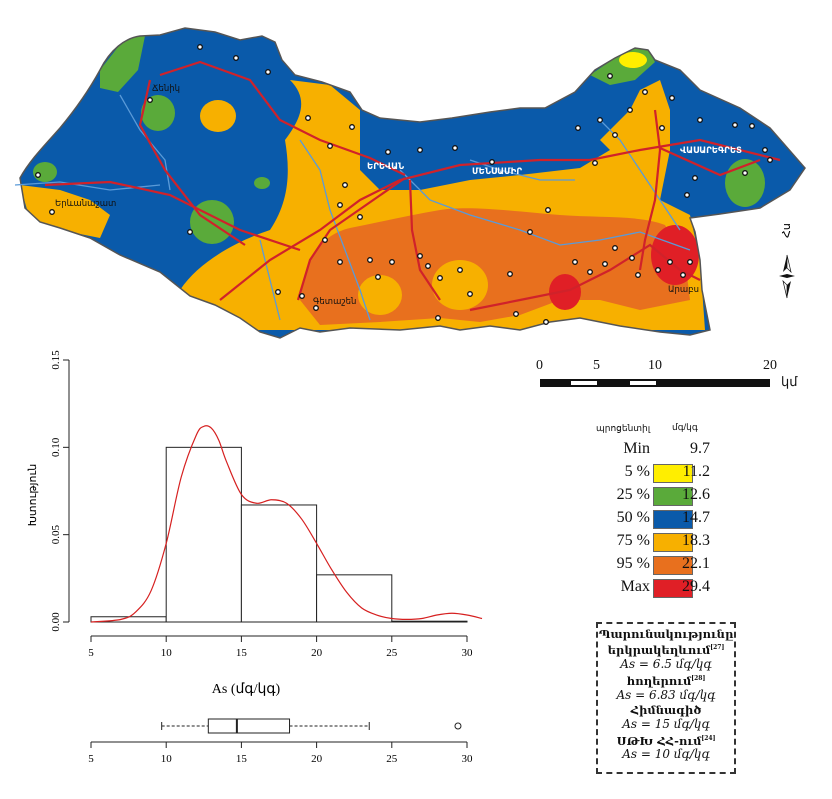 Image resolution: width=832 pixels, height=799 pixels. I want to click on legend-label: Max, so click(635, 586).